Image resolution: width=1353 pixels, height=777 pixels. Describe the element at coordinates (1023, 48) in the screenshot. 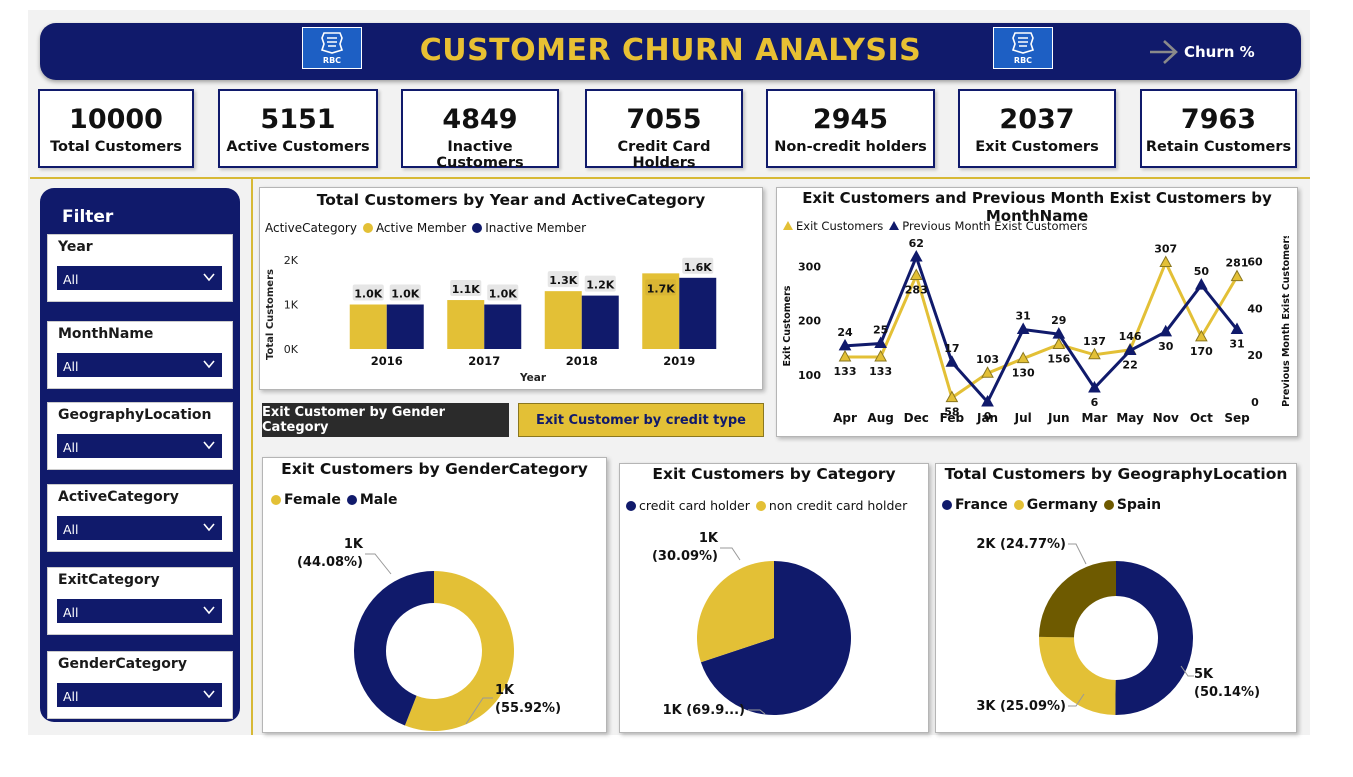

I see `rbc-logo-right: RBC` at that location.